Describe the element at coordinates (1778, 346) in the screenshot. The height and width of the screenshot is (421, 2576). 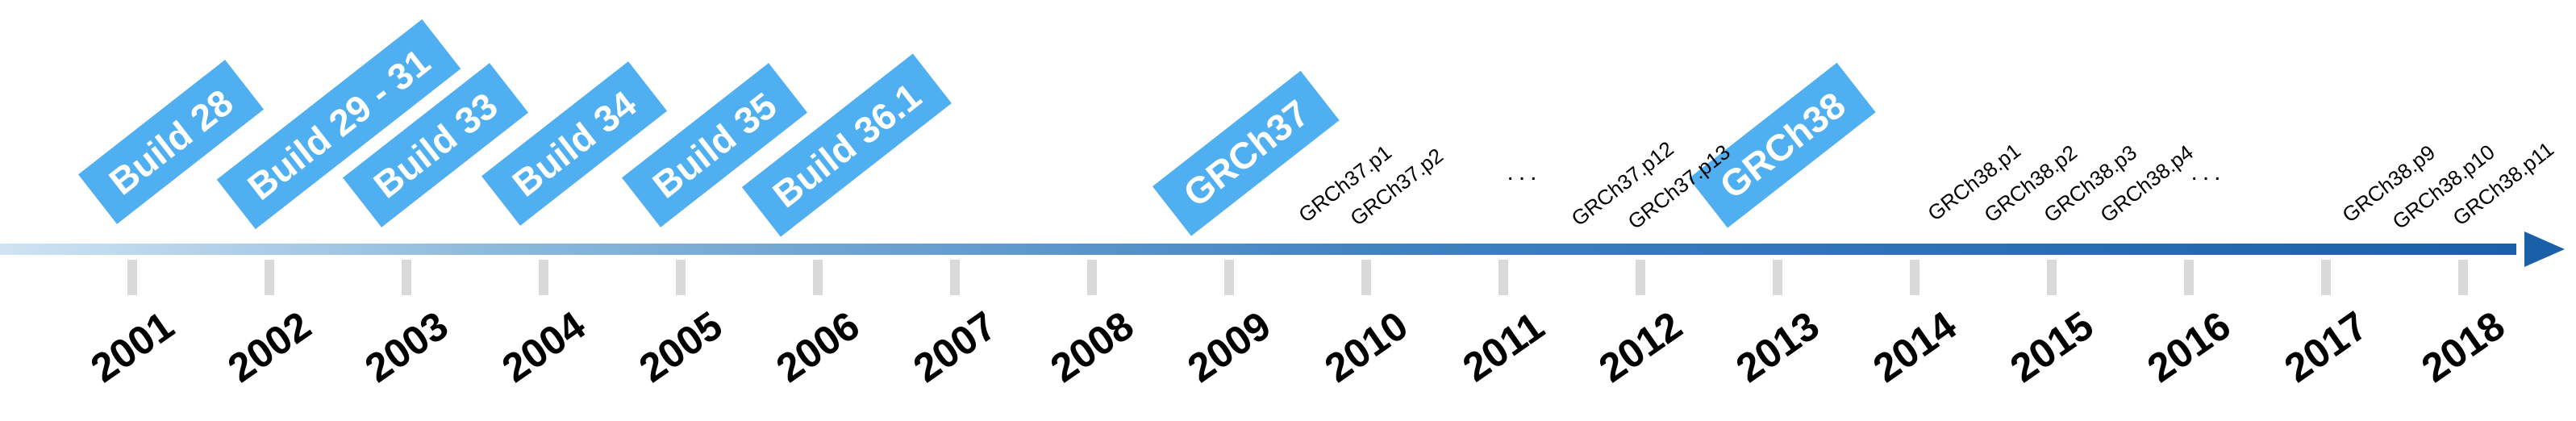
I see `year-label: 2013` at that location.